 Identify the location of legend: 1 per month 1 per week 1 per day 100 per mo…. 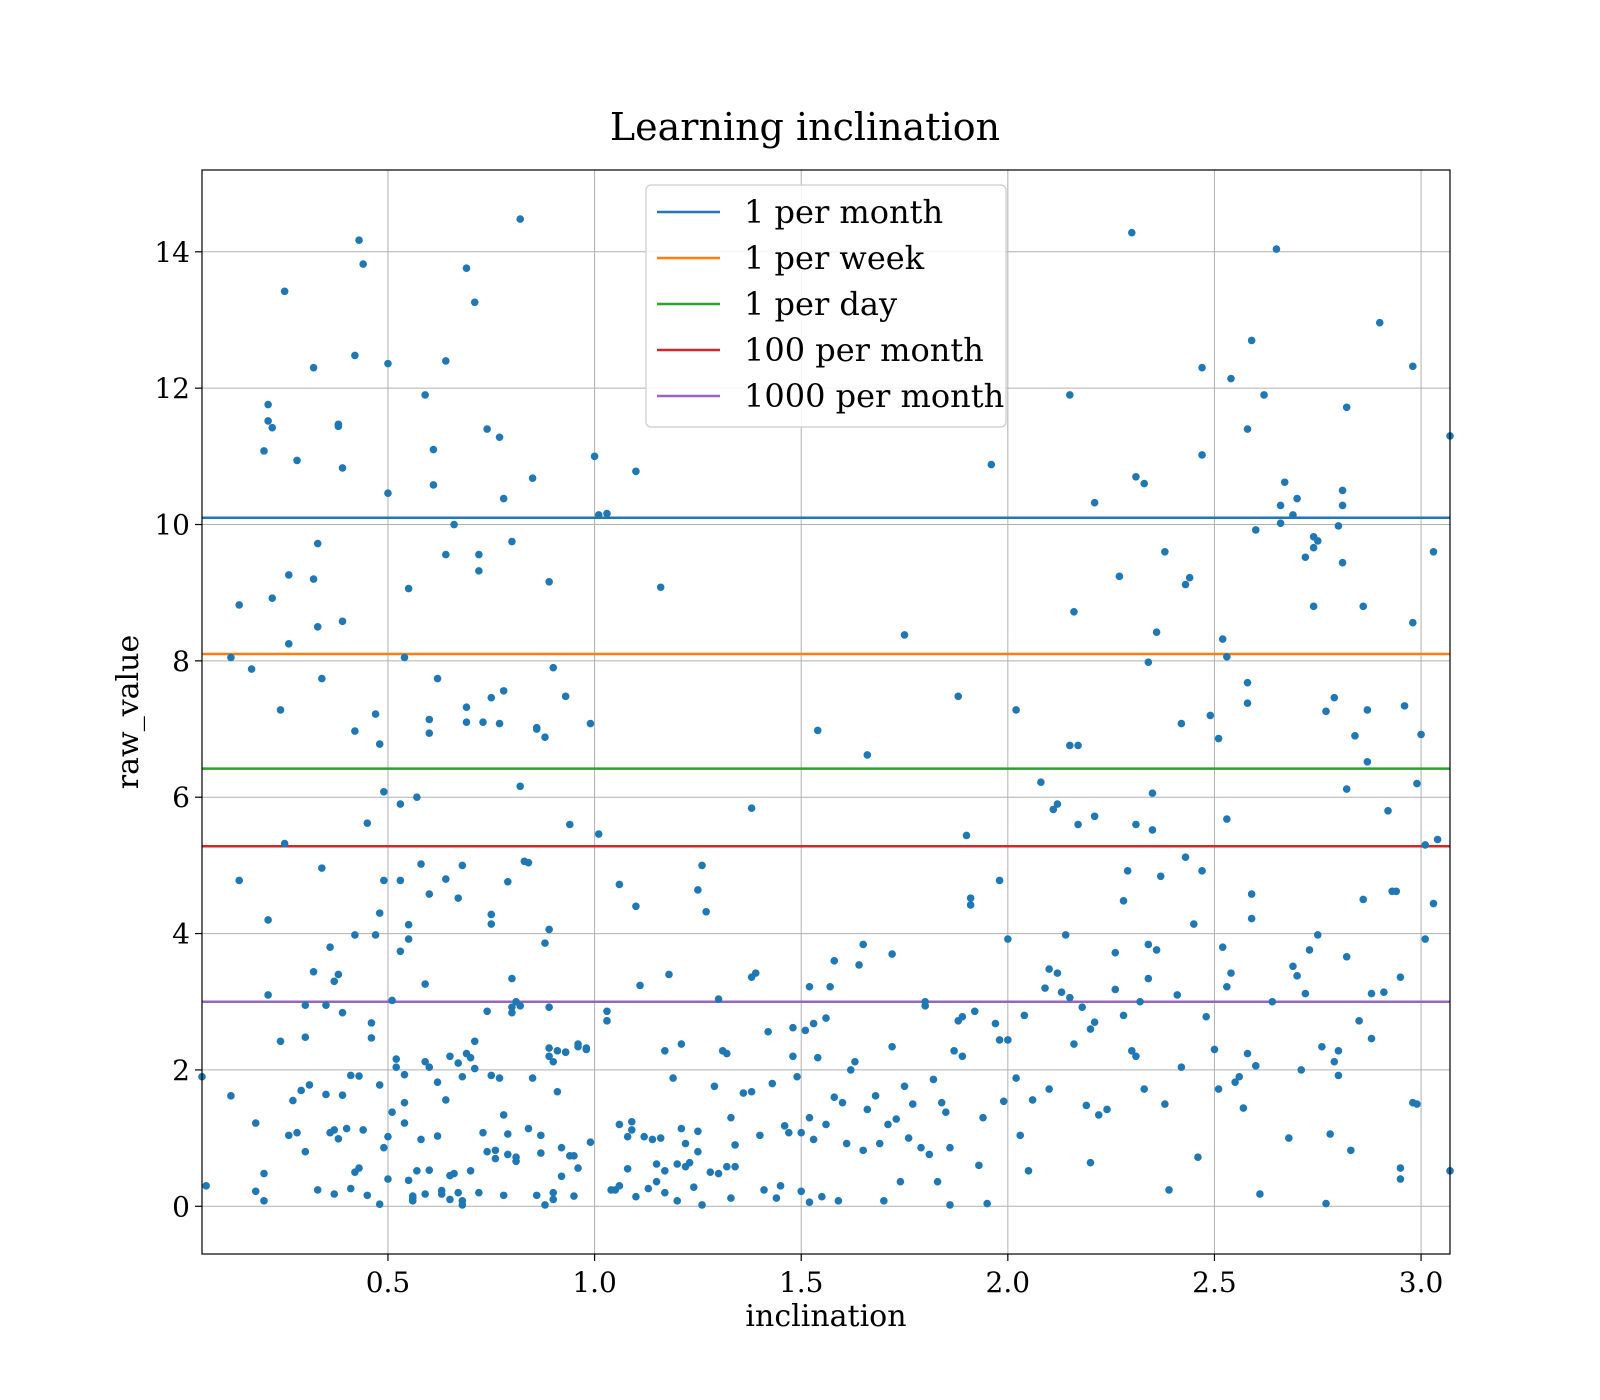
(826, 306).